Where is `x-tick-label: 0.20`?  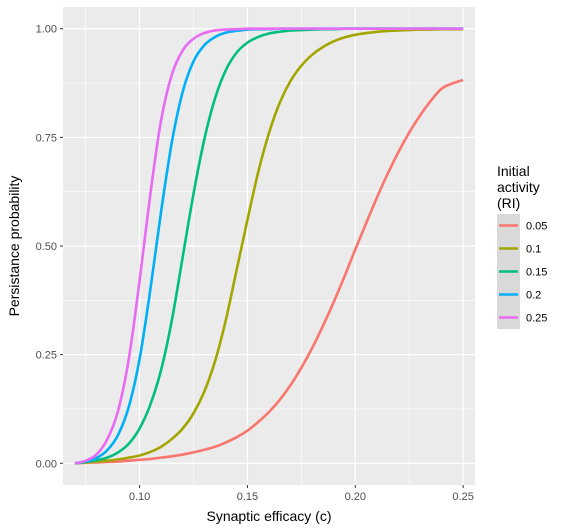
x-tick-label: 0.20 is located at coordinates (355, 497).